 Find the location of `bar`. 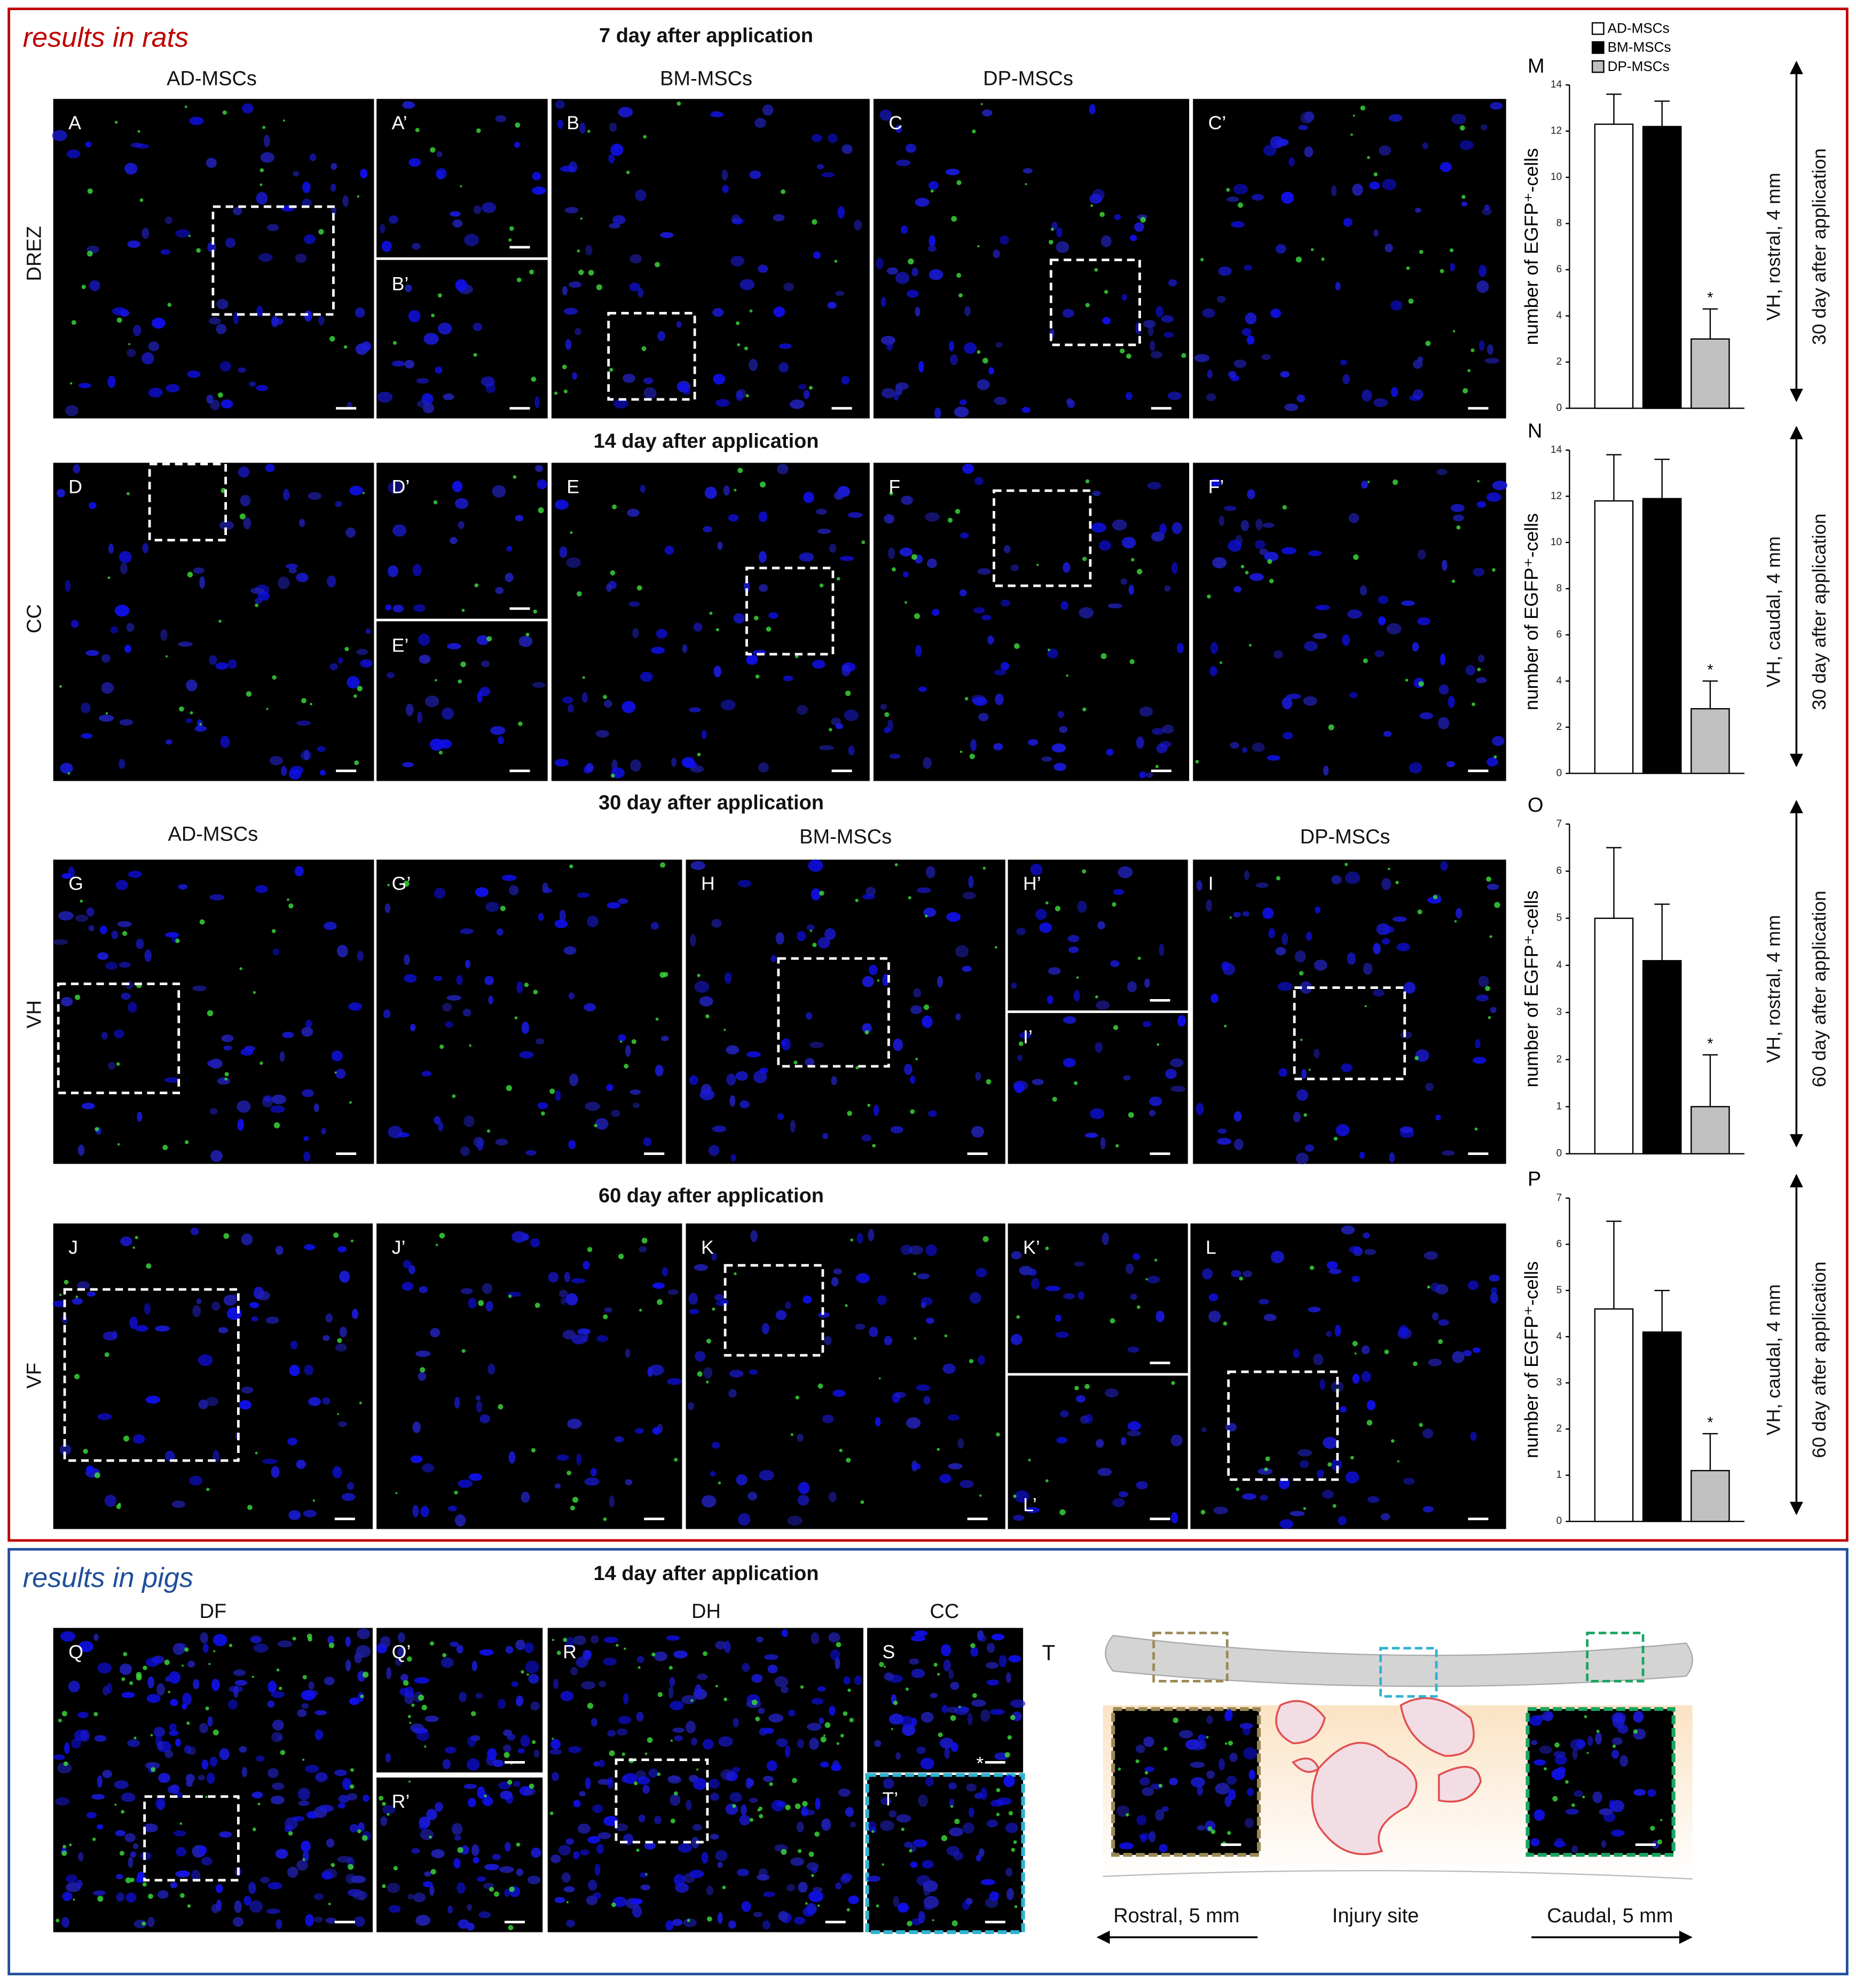

bar is located at coordinates (1710, 741).